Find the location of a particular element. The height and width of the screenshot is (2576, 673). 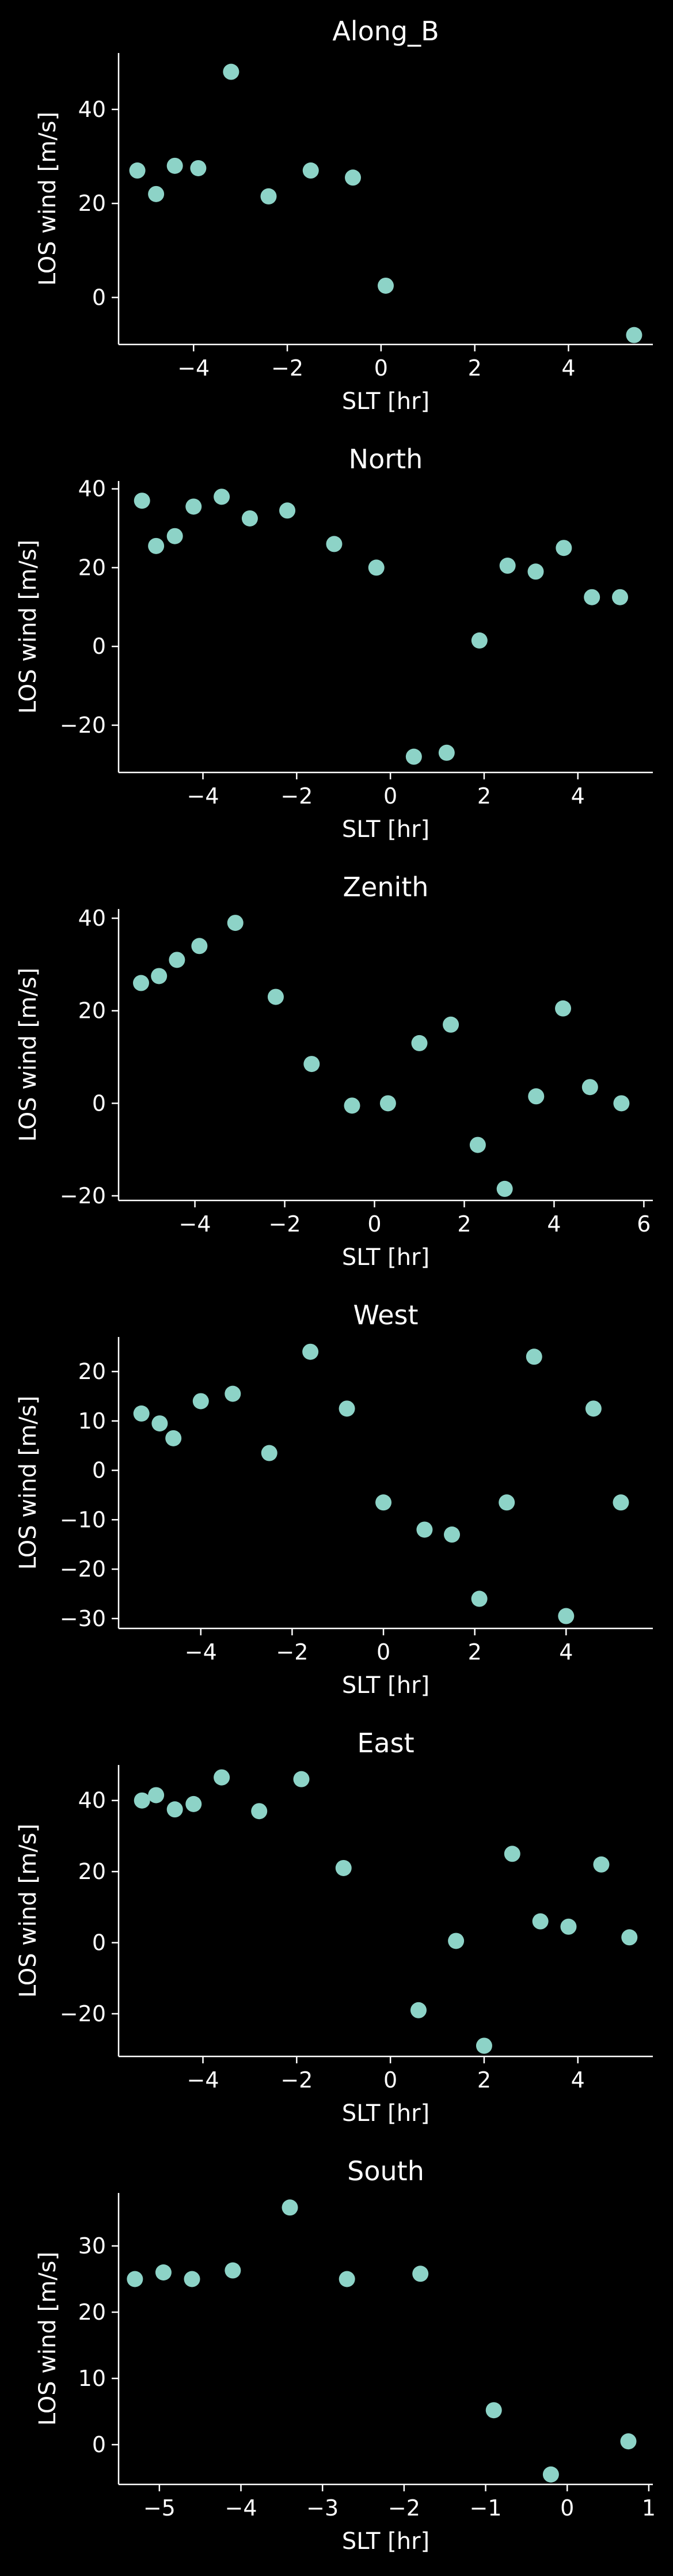

y-tick-label: 30 is located at coordinates (92, 2246).